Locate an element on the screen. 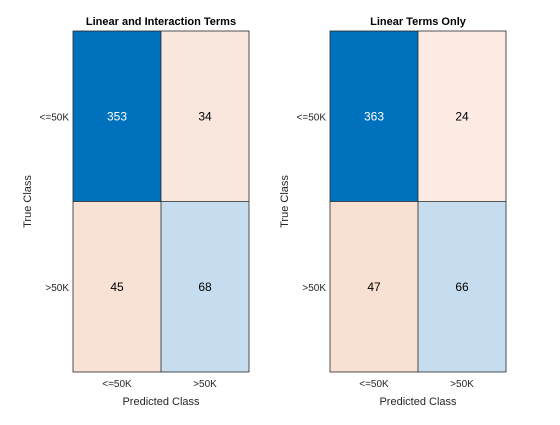  cell-value-r1-c2: 24 is located at coordinates (462, 116).